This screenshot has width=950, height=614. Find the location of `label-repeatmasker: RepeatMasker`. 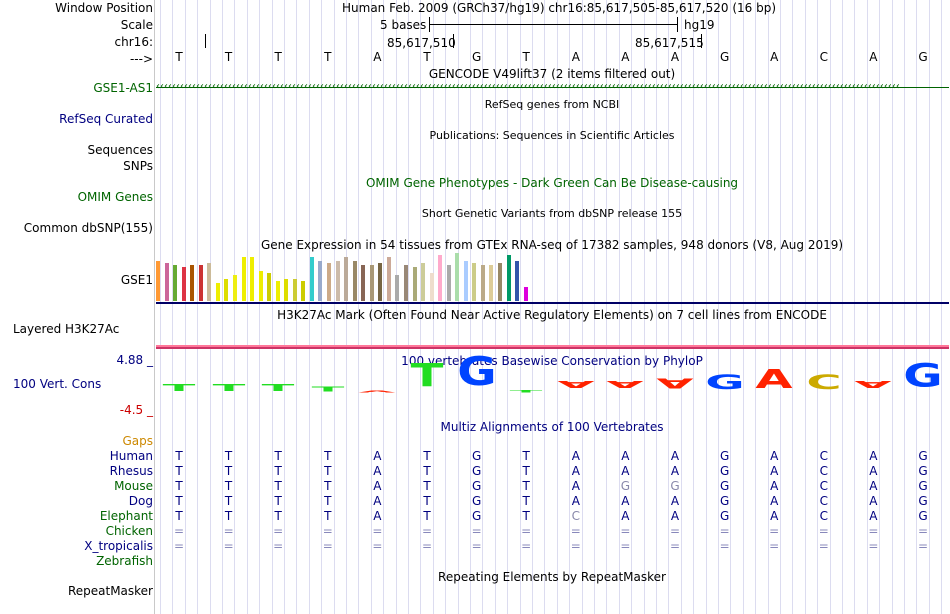

label-repeatmasker: RepeatMasker is located at coordinates (110, 591).